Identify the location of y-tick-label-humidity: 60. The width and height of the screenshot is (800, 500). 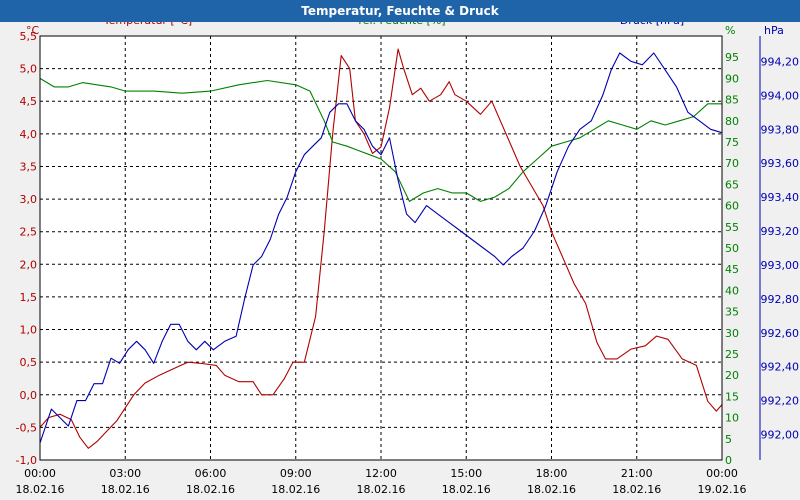
(732, 206).